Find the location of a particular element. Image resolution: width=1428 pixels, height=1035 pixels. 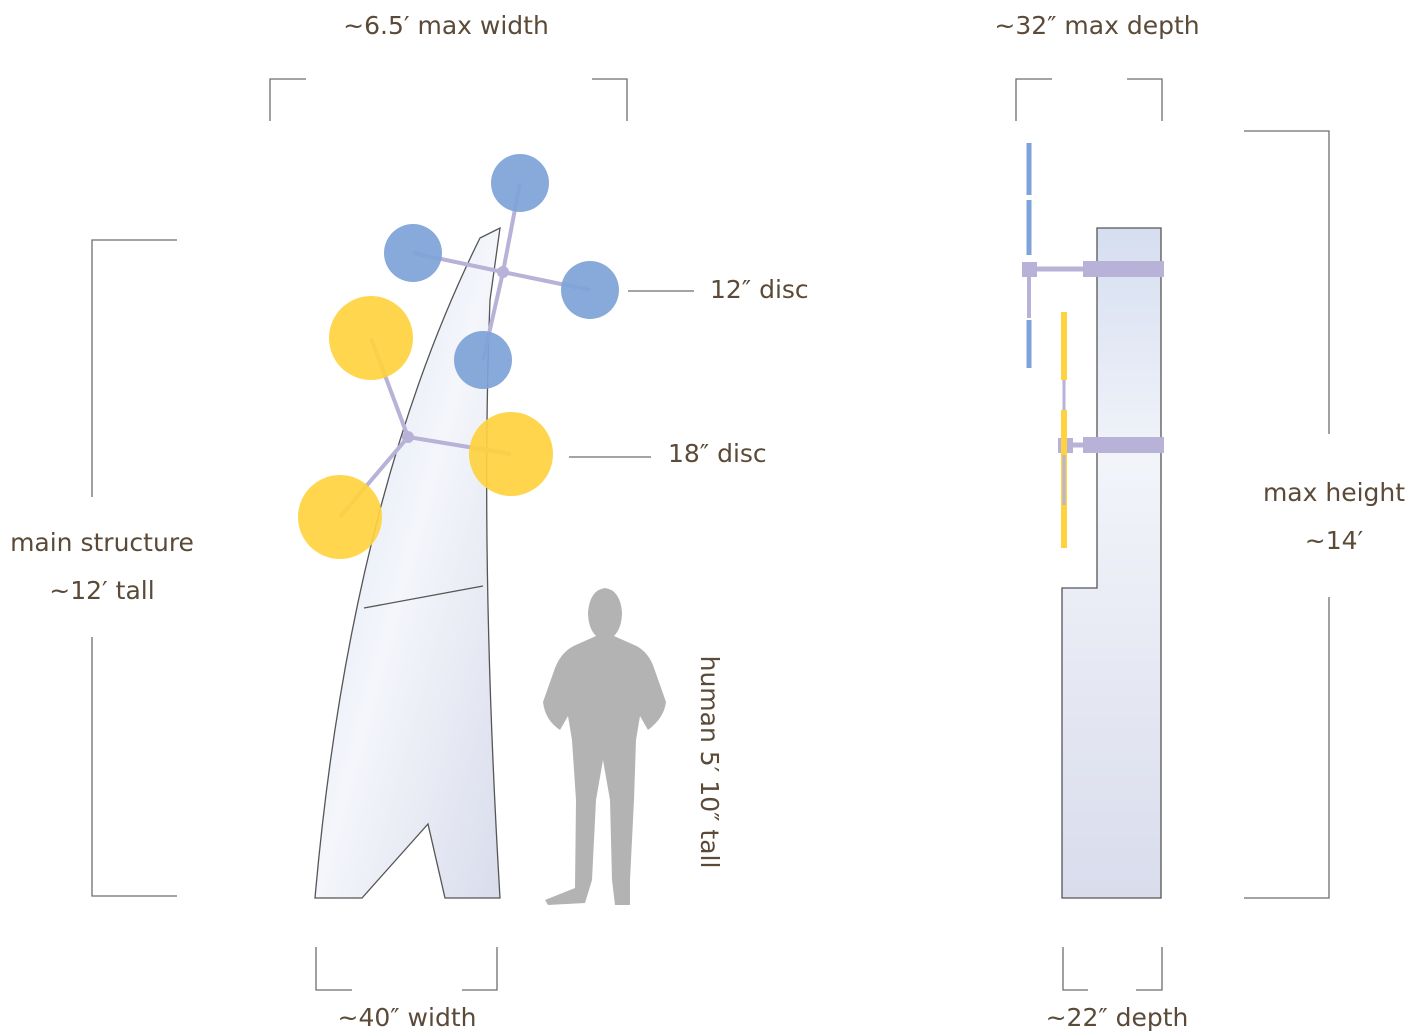

label: main structure is located at coordinates (102, 542).